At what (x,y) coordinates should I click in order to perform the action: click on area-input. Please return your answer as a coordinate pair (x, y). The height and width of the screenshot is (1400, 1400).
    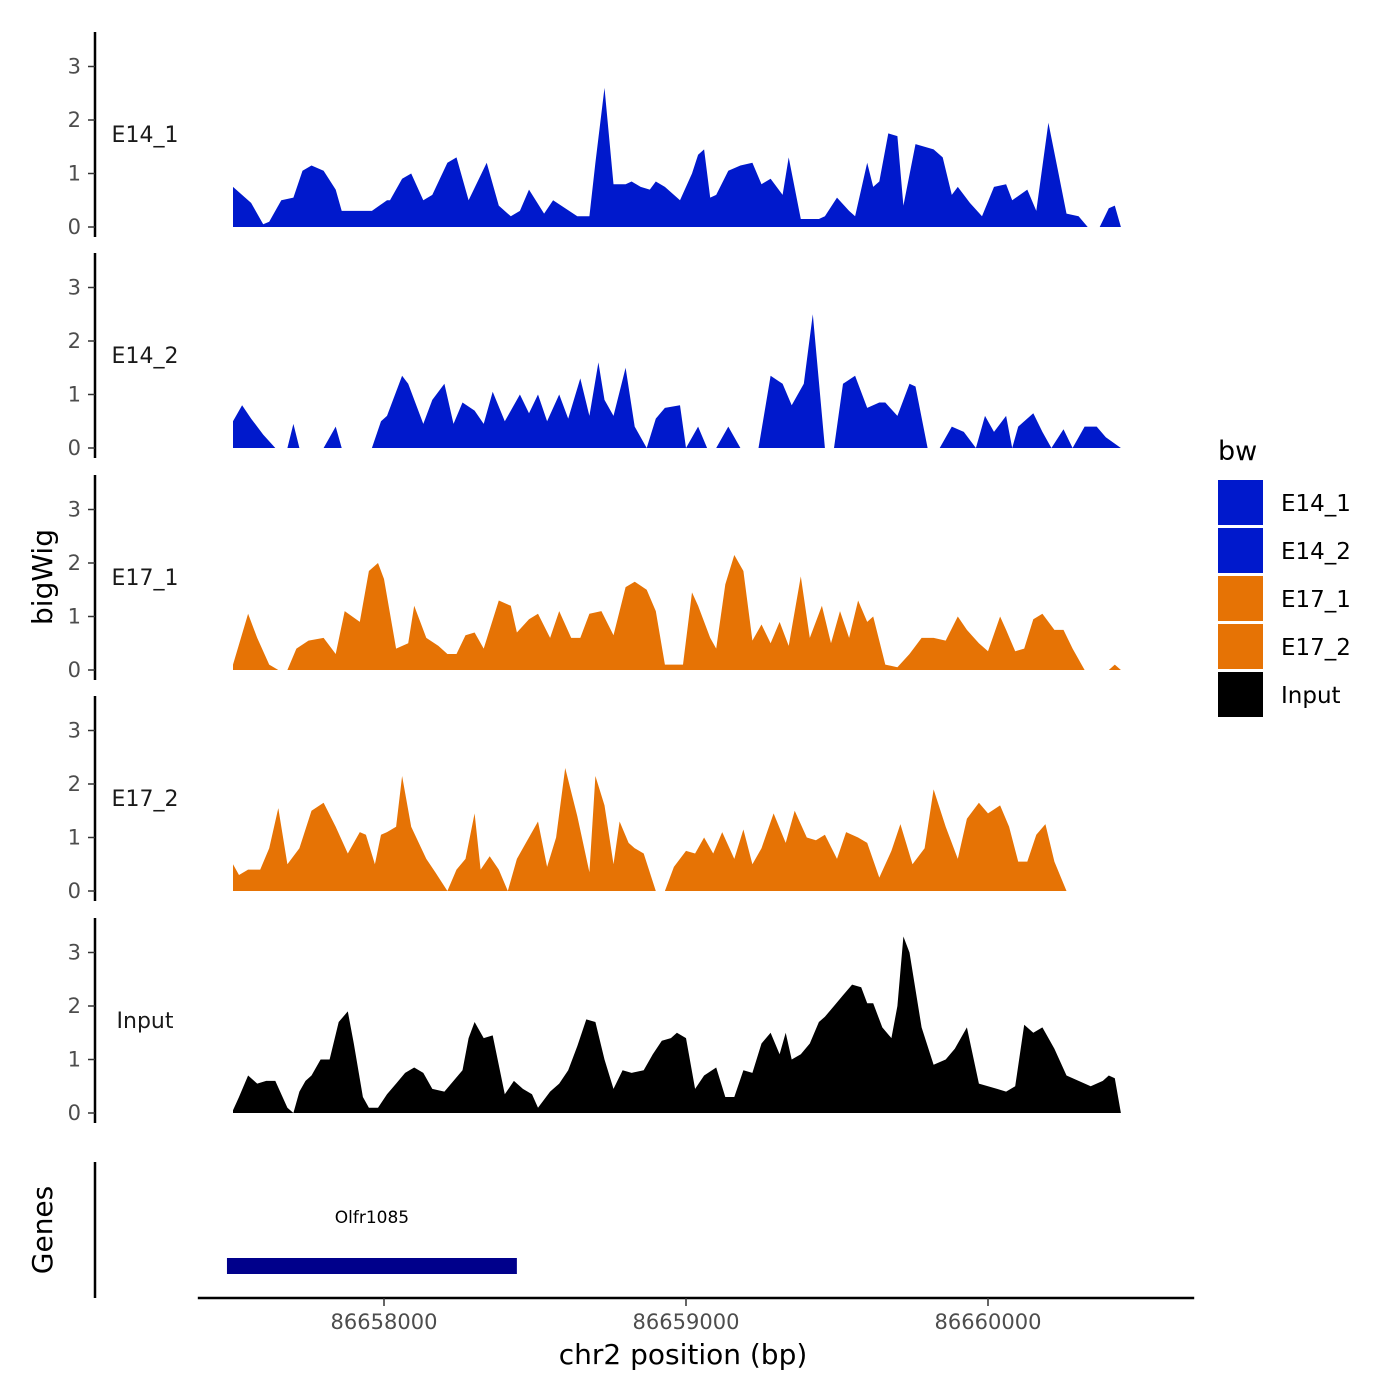
    Looking at the image, I should click on (677, 1024).